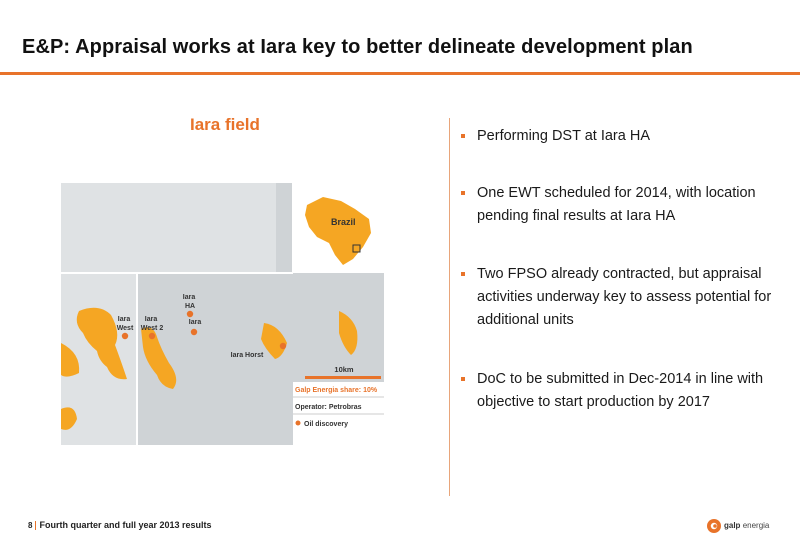  Describe the element at coordinates (152, 336) in the screenshot. I see `well-iara-west2` at that location.